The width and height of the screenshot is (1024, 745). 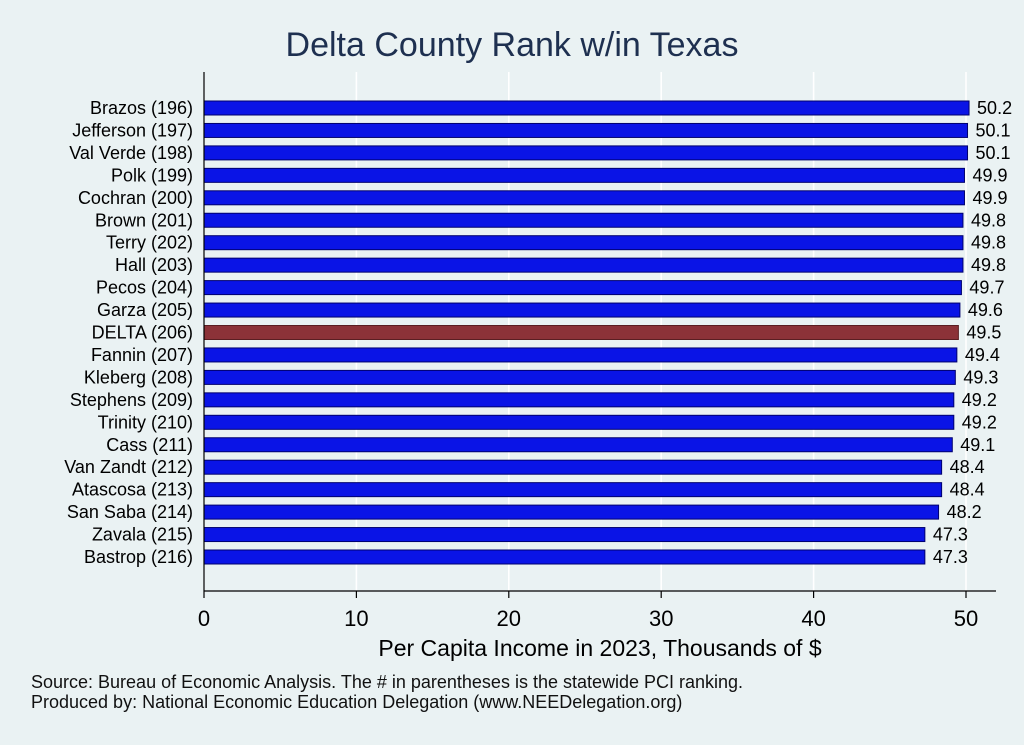 I want to click on value-label: 48.2, so click(x=964, y=512).